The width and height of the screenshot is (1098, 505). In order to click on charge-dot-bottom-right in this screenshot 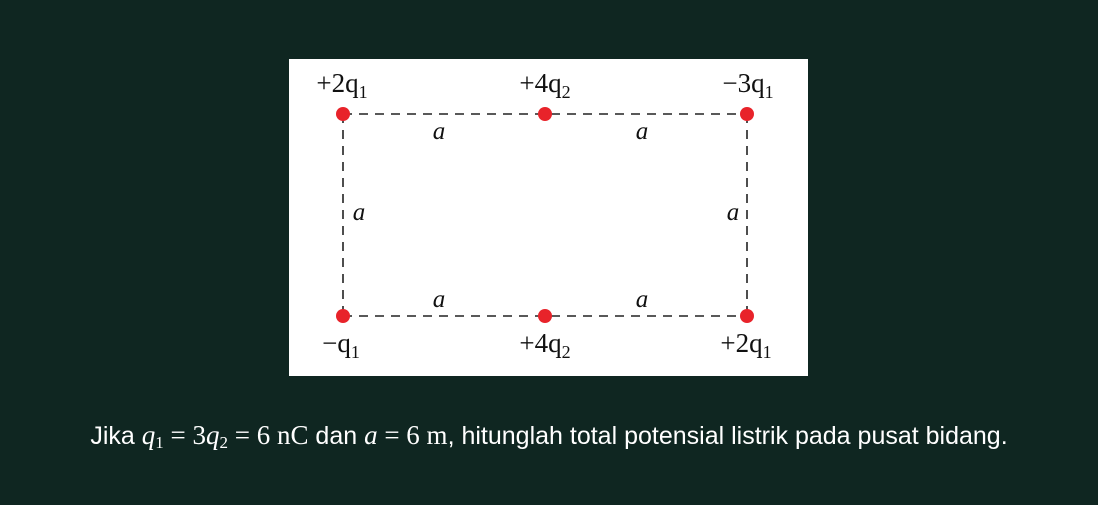, I will do `click(747, 316)`.